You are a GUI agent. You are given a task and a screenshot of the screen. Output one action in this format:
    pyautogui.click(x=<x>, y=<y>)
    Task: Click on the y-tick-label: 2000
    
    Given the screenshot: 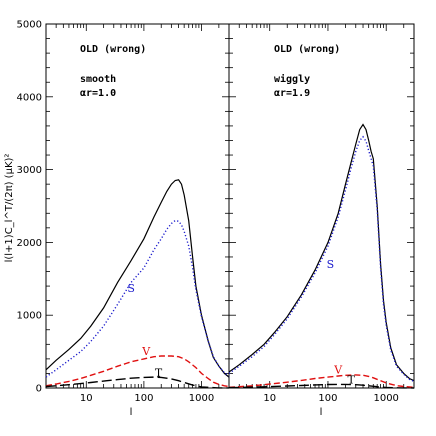 What is the action you would take?
    pyautogui.click(x=29, y=243)
    